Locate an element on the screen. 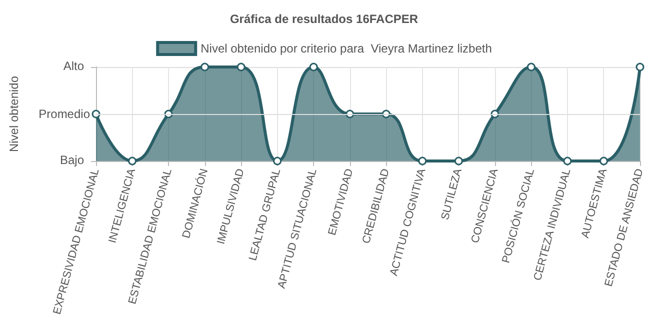  chart-title: Gráfica de resultados 16FACPER is located at coordinates (324, 19).